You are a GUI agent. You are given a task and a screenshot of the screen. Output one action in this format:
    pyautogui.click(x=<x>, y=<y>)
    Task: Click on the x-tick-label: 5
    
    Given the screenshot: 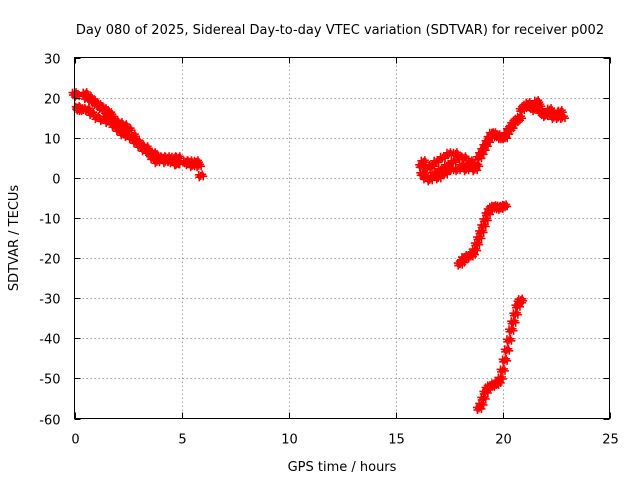 What is the action you would take?
    pyautogui.click(x=182, y=440)
    